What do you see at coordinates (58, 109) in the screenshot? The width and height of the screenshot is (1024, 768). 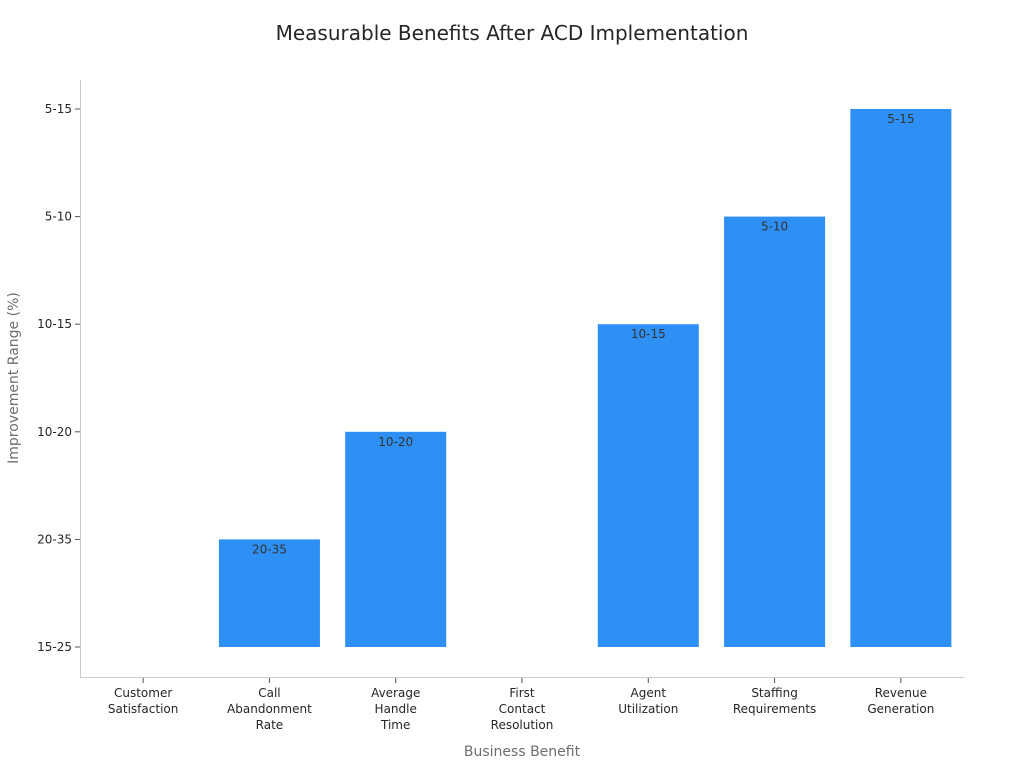 I see `y-tick-label: 5-15` at bounding box center [58, 109].